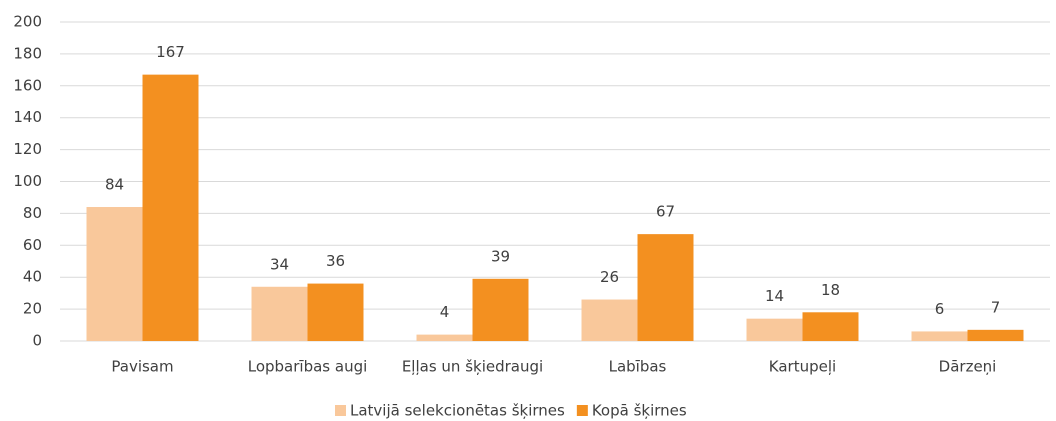  What do you see at coordinates (638, 367) in the screenshot?
I see `x-tick-label: Labības` at bounding box center [638, 367].